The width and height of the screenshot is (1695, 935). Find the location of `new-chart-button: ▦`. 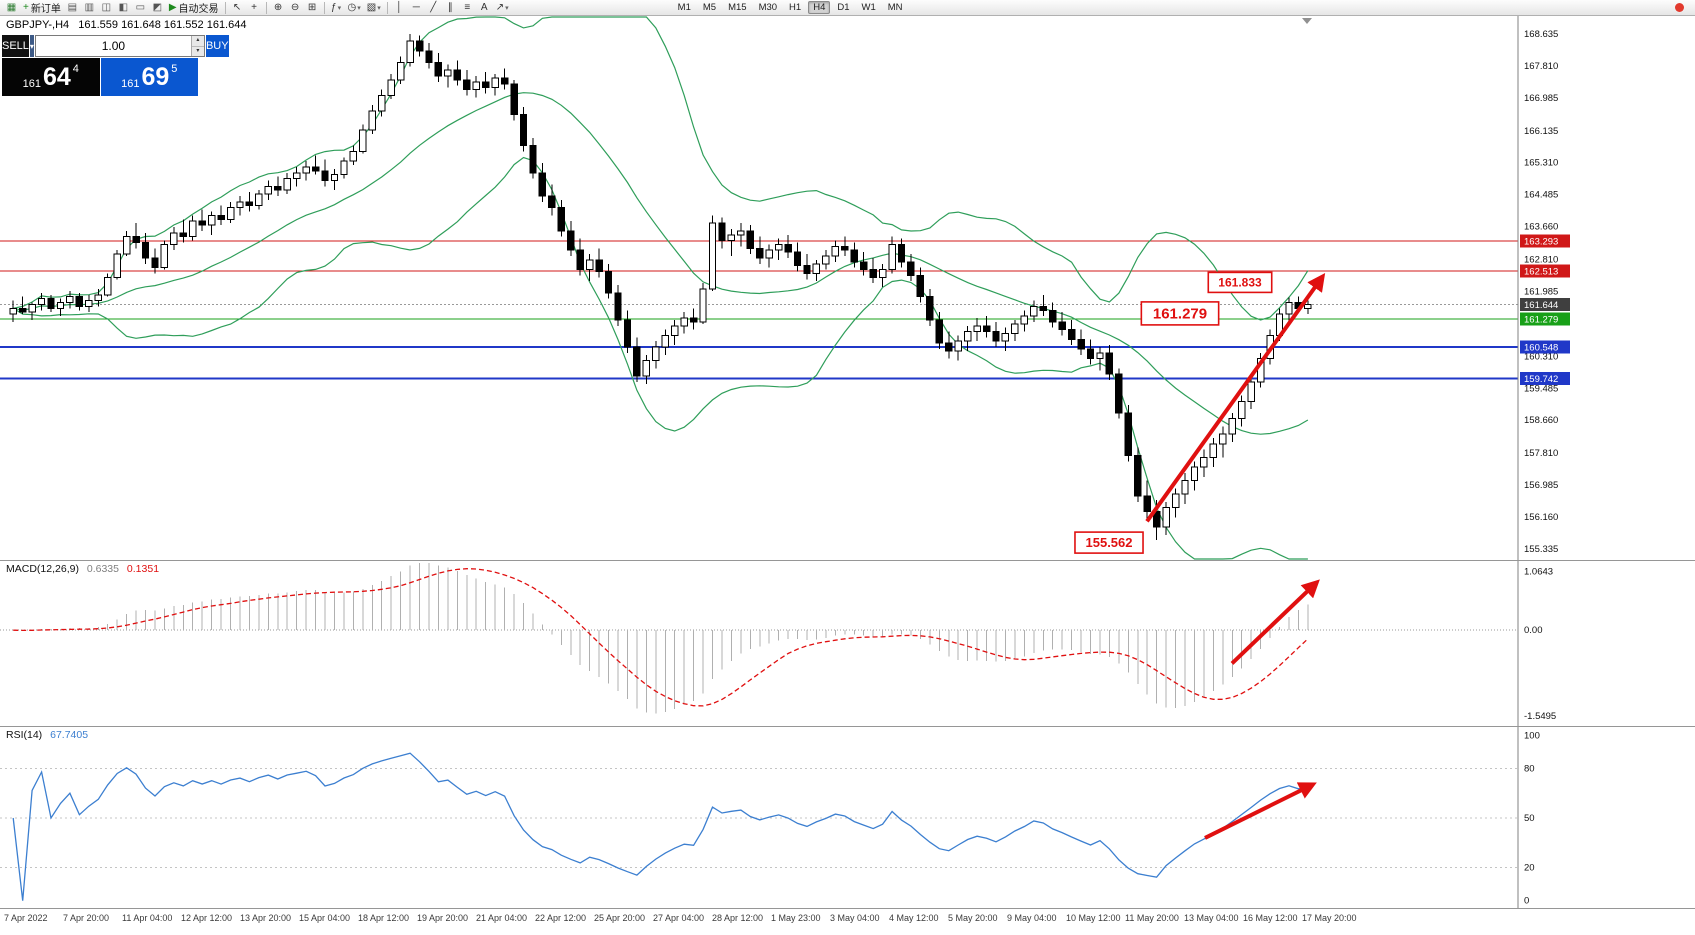

new-chart-button: ▦ is located at coordinates (11, 8).